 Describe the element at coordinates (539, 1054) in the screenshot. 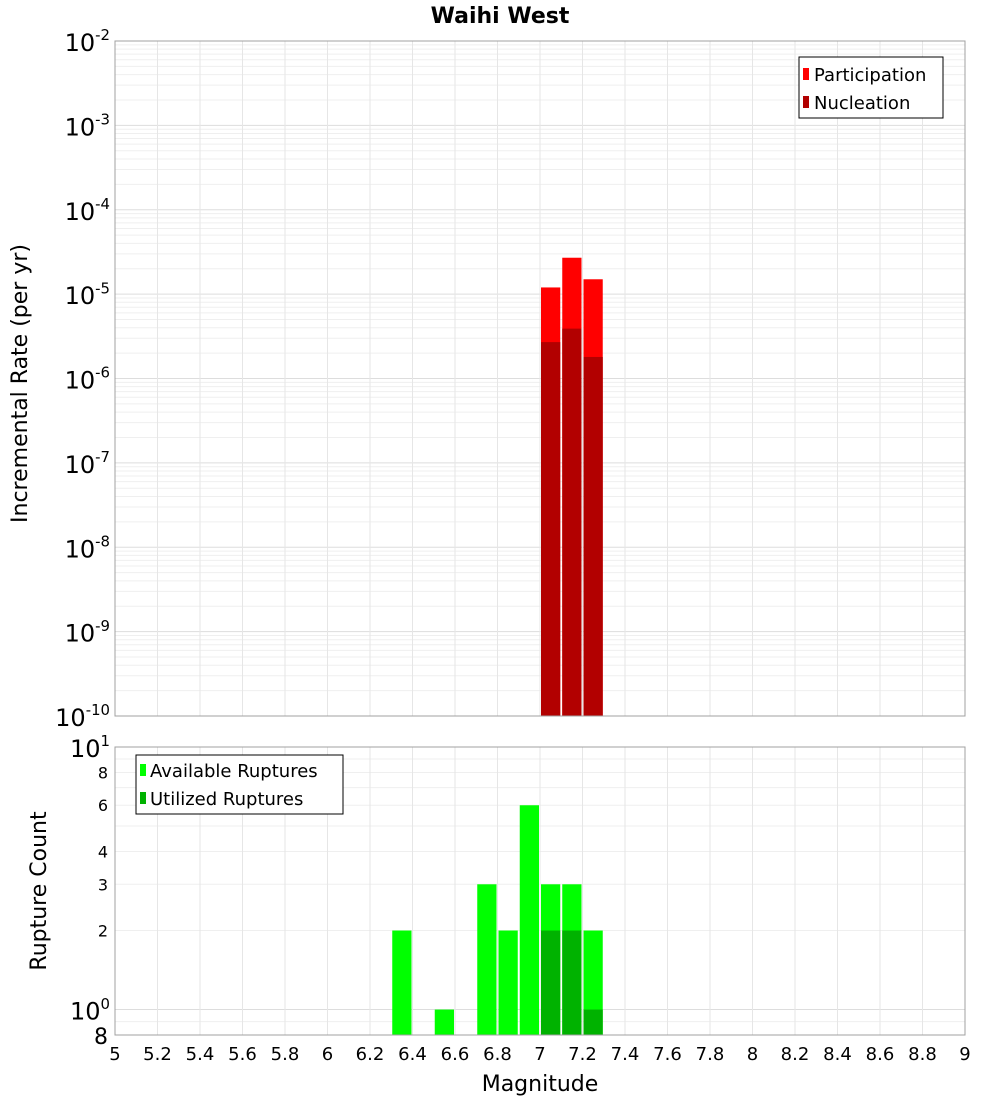

I see `x-tick-label: 7` at that location.